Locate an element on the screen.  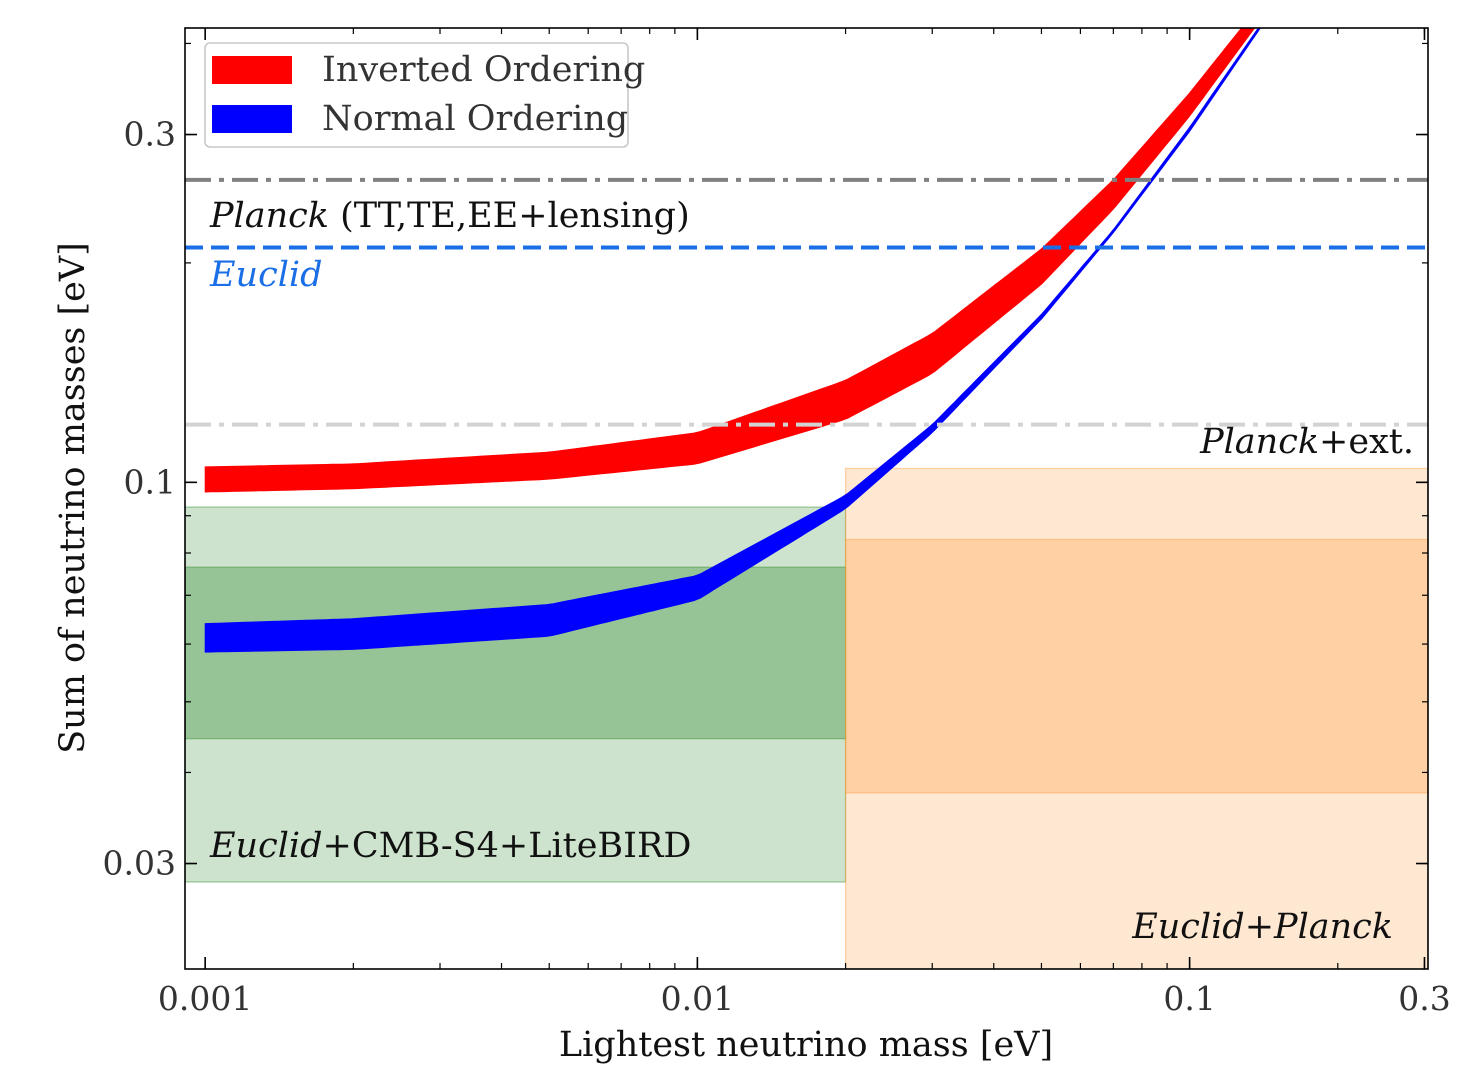
euclid-label-italic: Euclid is located at coordinates (266, 275).